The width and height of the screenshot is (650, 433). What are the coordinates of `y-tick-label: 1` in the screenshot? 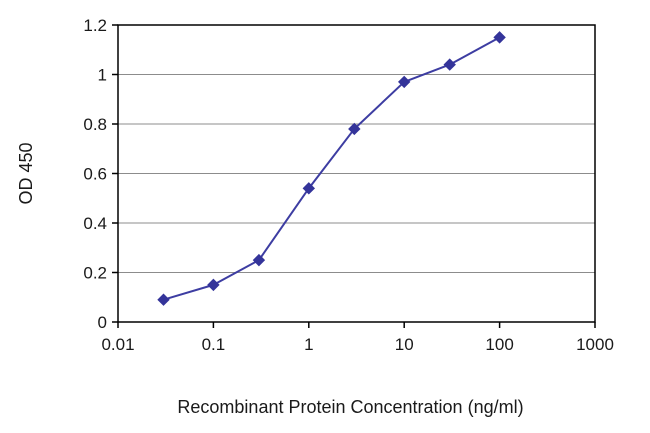 It's located at (102, 75).